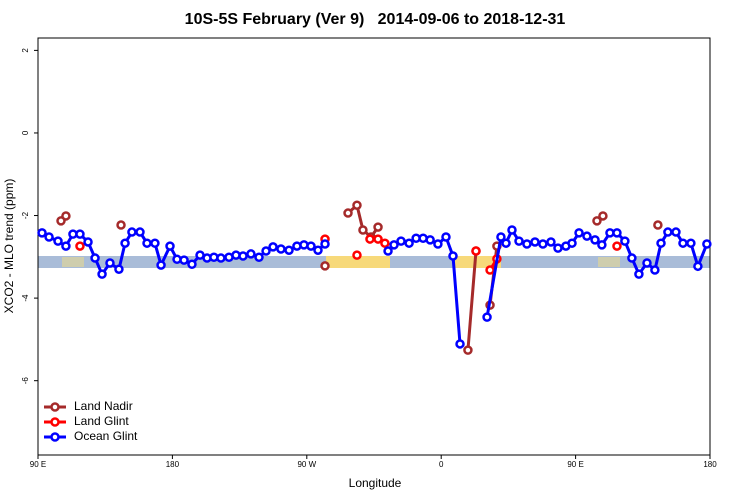  Describe the element at coordinates (101, 421) in the screenshot. I see `legend-label: Land Glint` at that location.